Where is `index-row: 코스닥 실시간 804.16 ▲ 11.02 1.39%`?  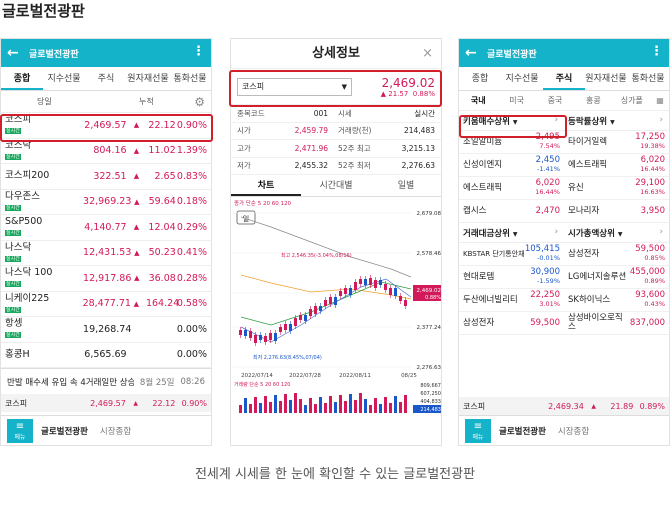 index-row: 코스닥 실시간 804.16 ▲ 11.02 1.39% is located at coordinates (106, 151).